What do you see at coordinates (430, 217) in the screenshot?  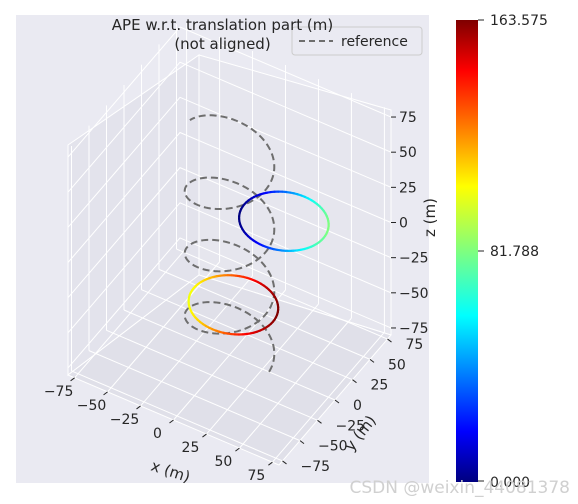 I see `z-axis-label: z (m)` at bounding box center [430, 217].